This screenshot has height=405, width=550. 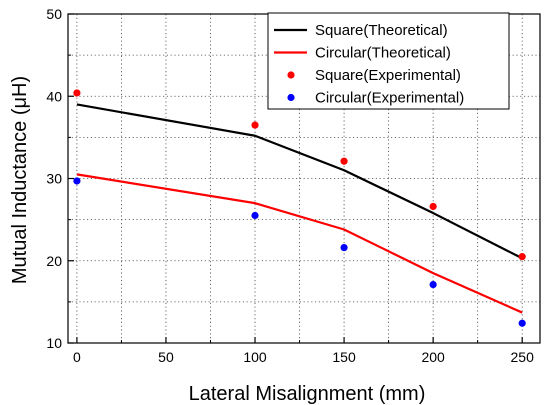 What do you see at coordinates (388, 75) in the screenshot?
I see `legend-label: Square(Experimental)` at bounding box center [388, 75].